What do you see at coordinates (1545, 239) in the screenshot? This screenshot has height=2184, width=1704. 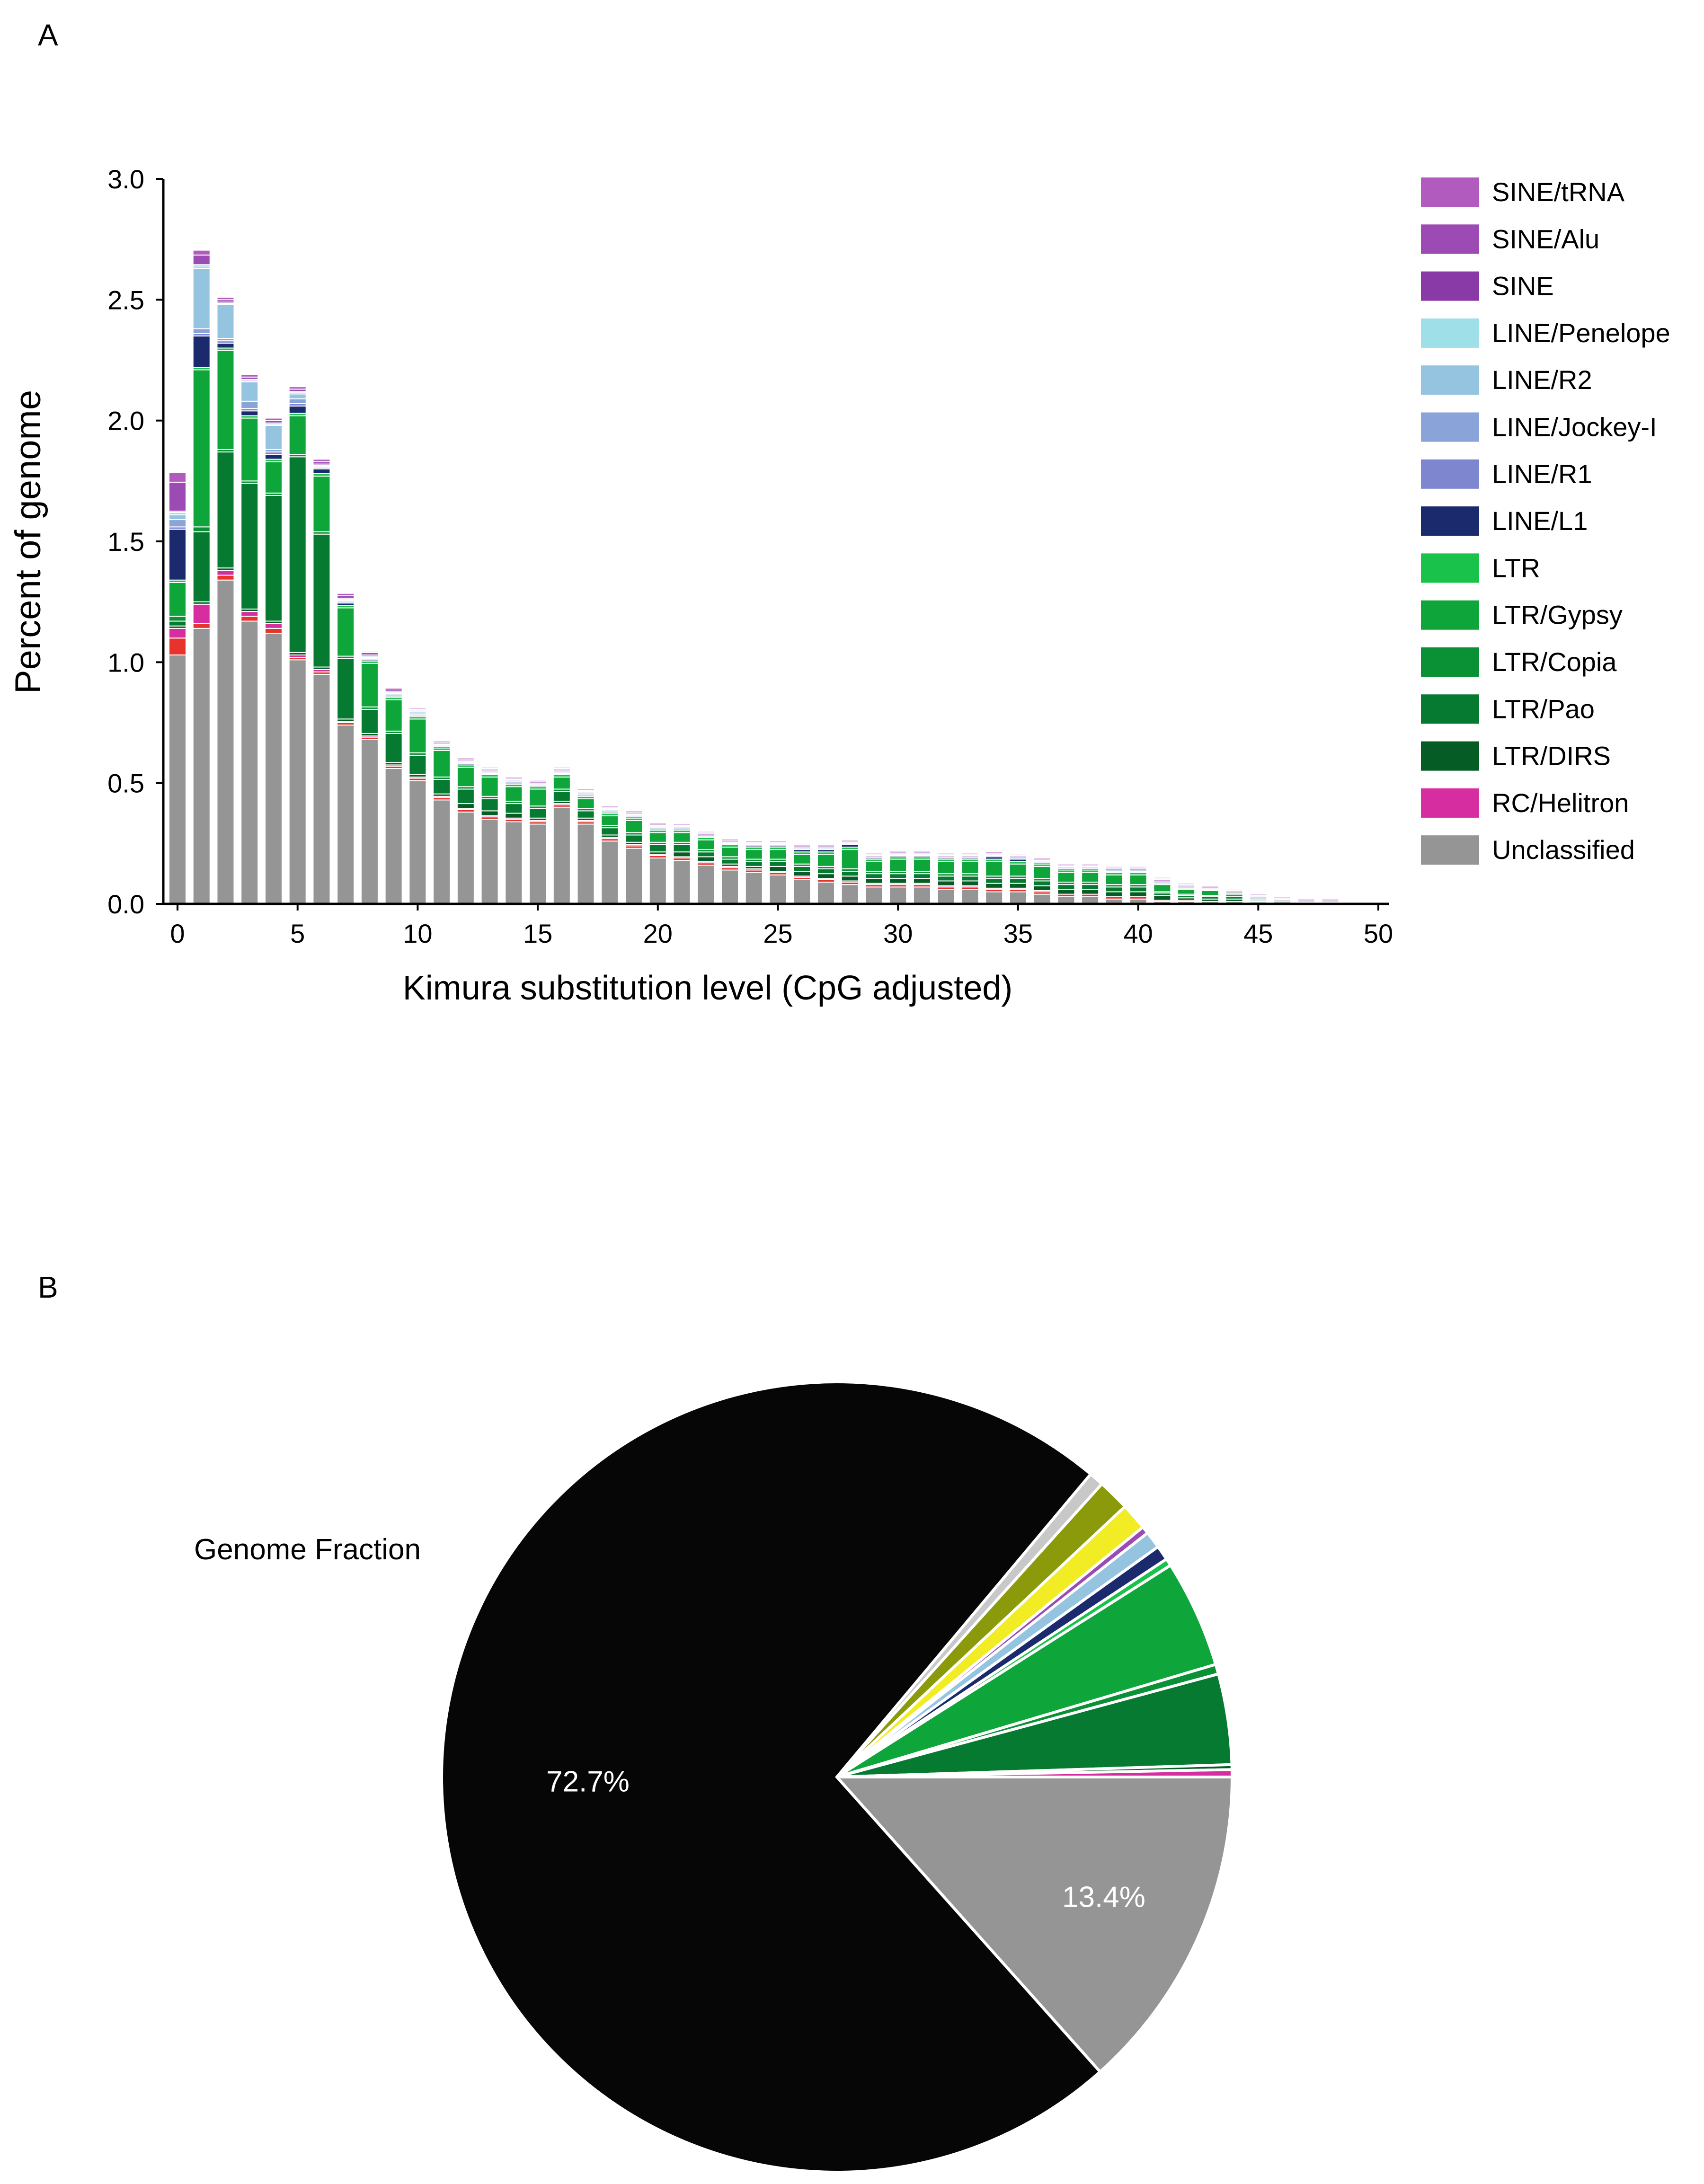 I see `legend-label: SINE/Alu` at bounding box center [1545, 239].